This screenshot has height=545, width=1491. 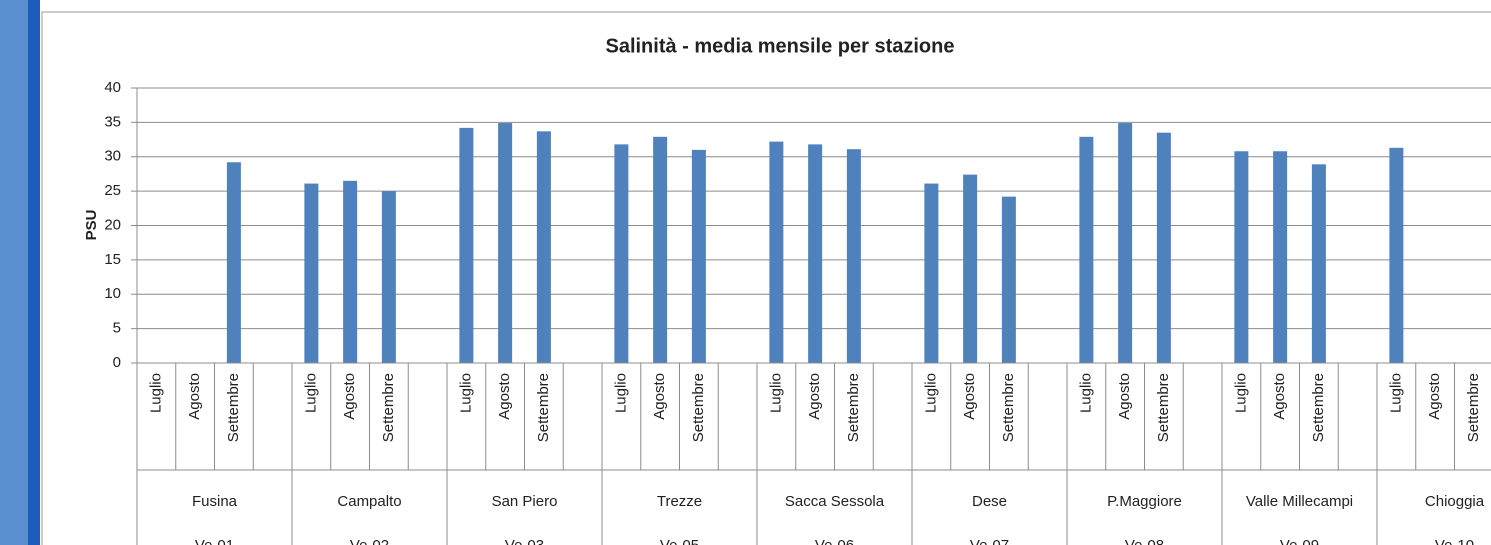 What do you see at coordinates (779, 46) in the screenshot?
I see `chart-title: Salinità - media mensile per stazione` at bounding box center [779, 46].